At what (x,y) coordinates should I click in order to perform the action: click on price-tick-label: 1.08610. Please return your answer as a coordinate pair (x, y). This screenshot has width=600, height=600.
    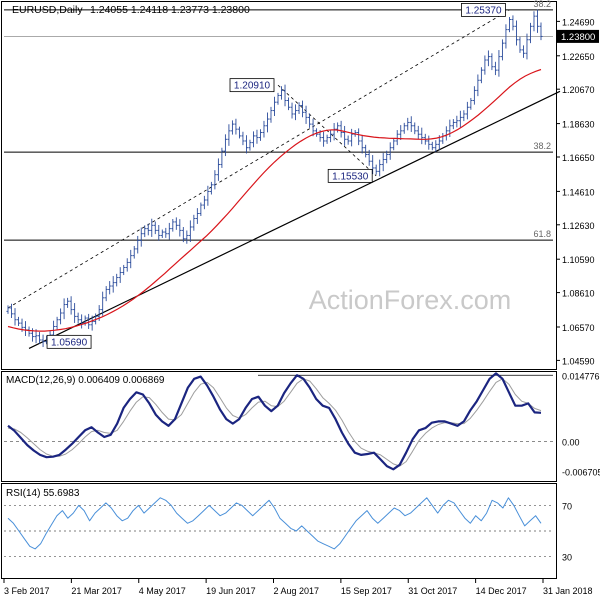
    Looking at the image, I should click on (578, 294).